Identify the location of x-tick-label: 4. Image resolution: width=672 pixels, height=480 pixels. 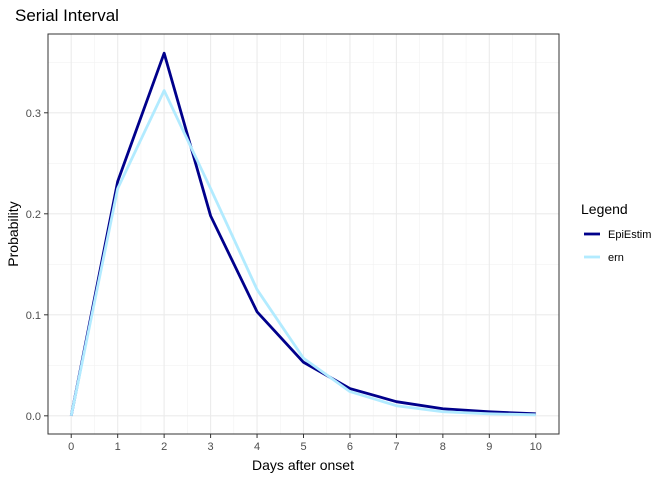
(257, 447).